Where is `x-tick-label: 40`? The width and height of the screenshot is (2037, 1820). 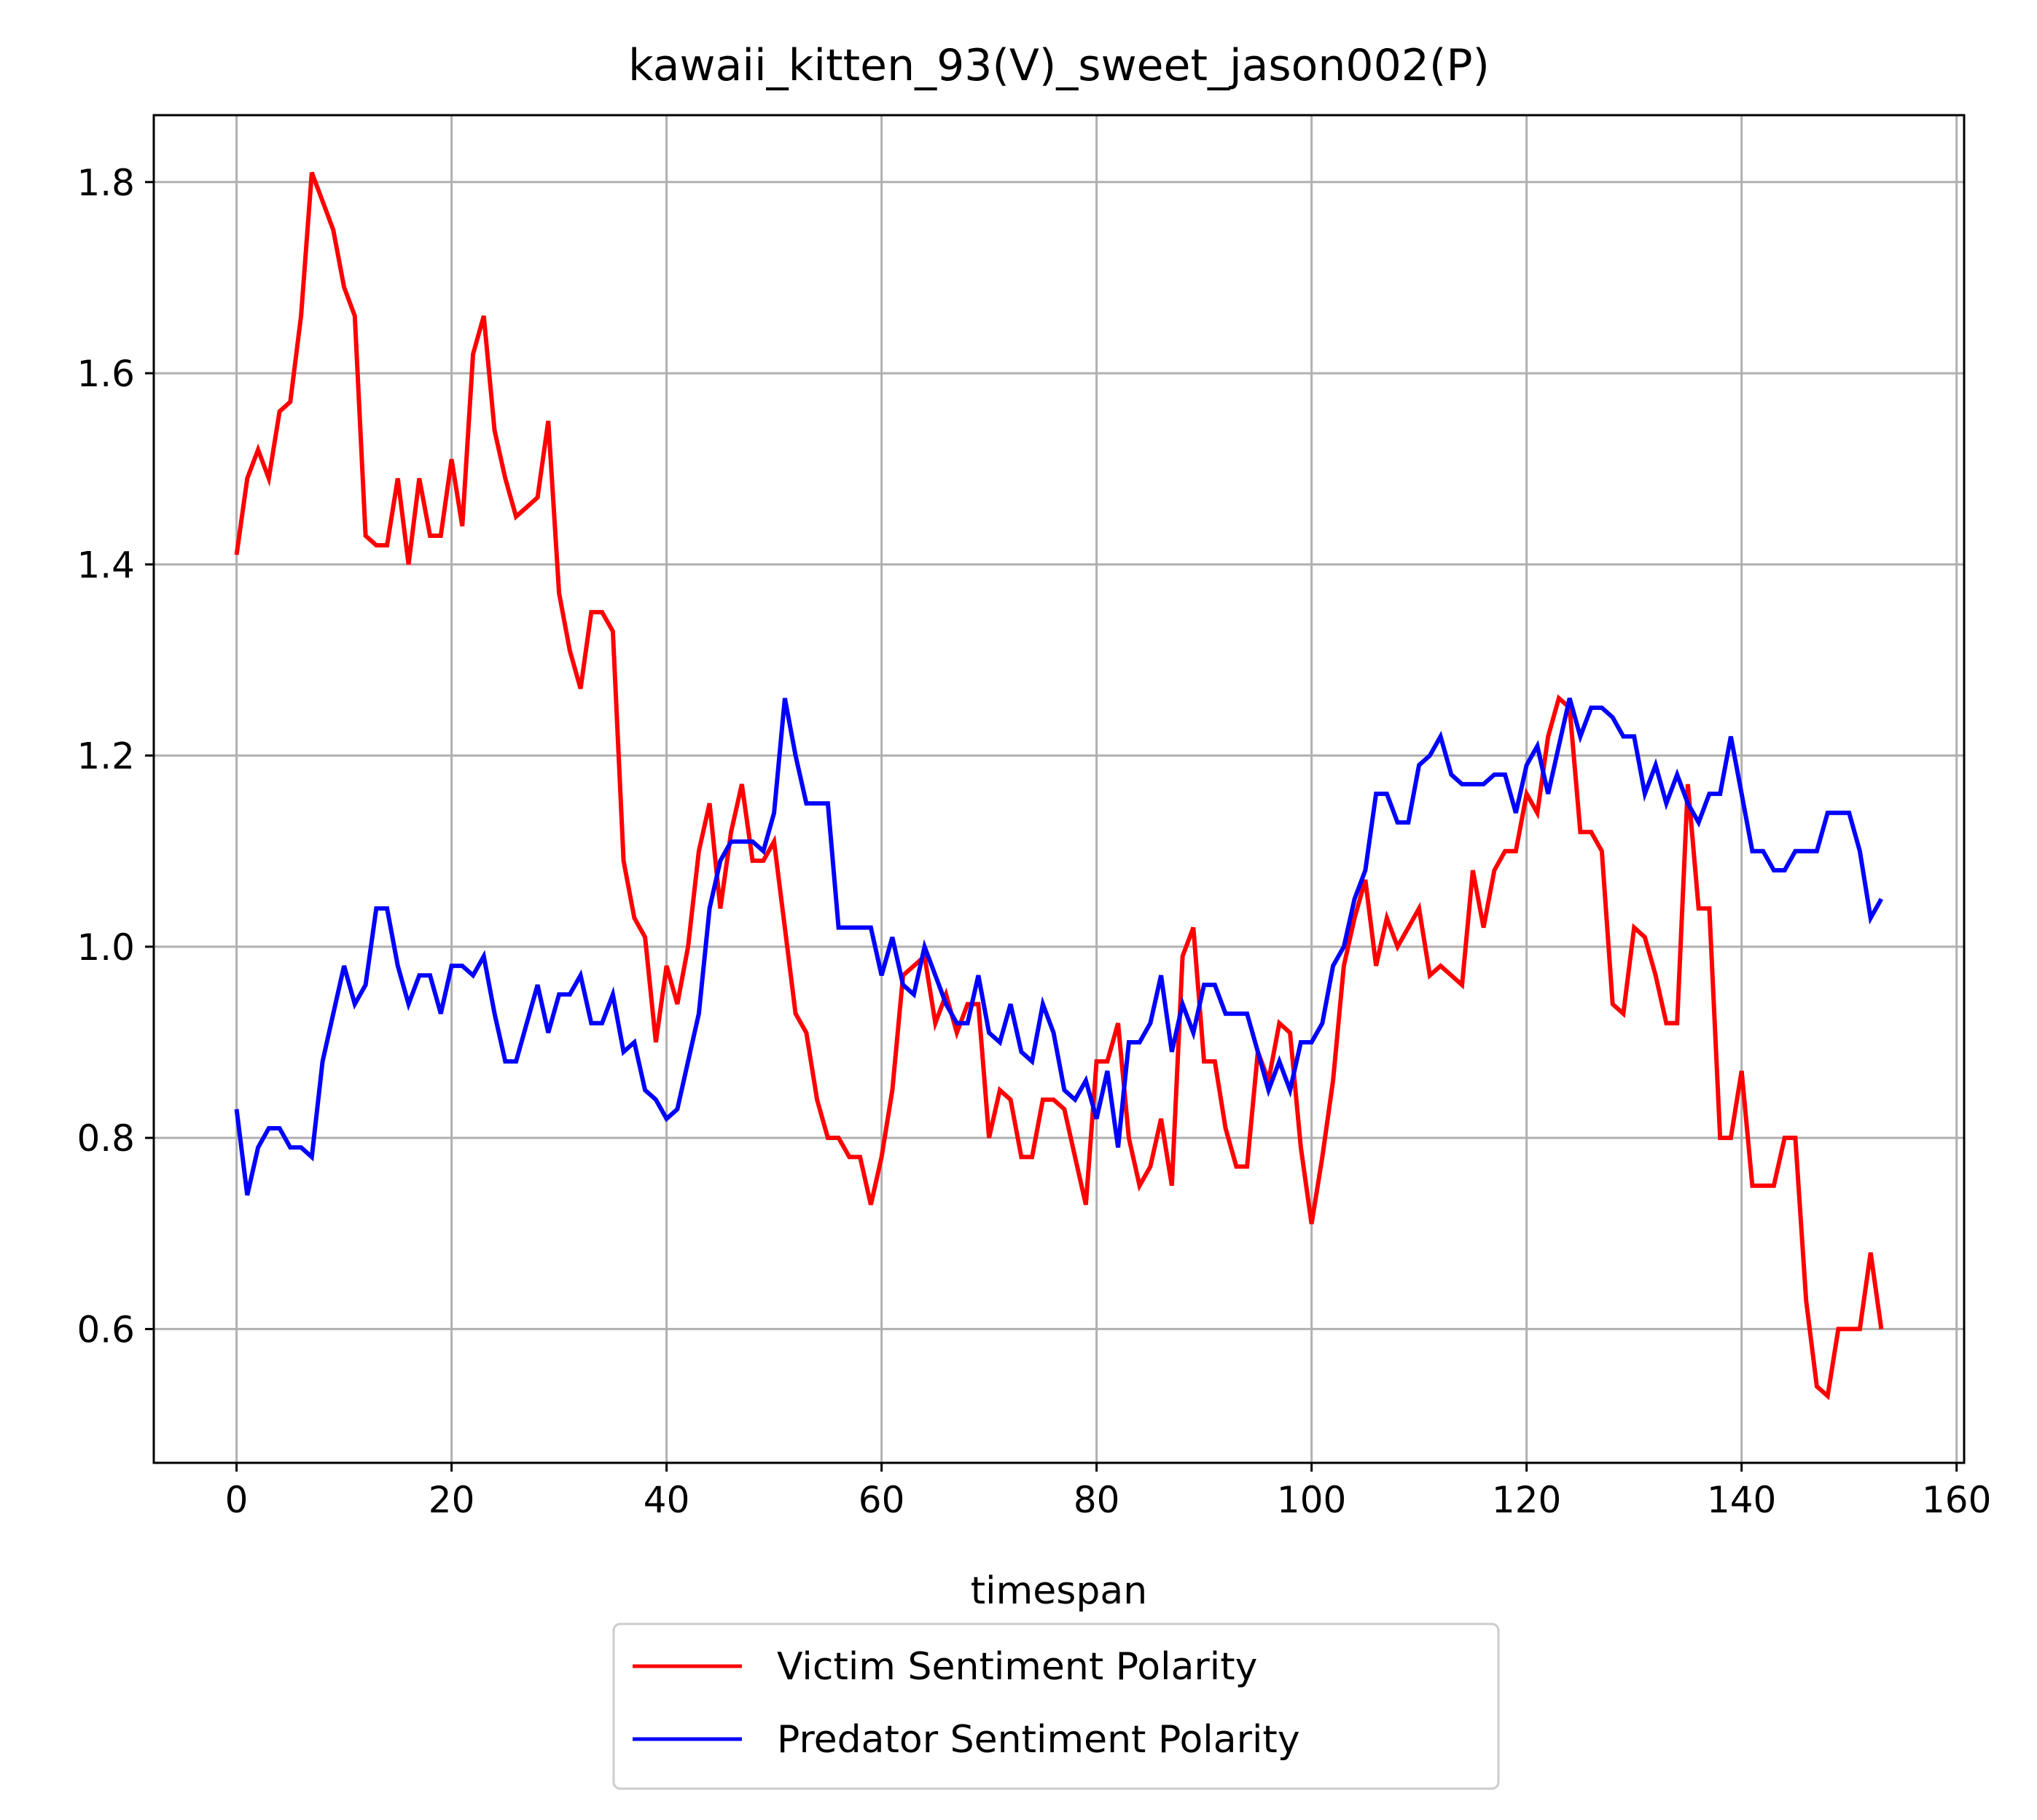 x-tick-label: 40 is located at coordinates (667, 1500).